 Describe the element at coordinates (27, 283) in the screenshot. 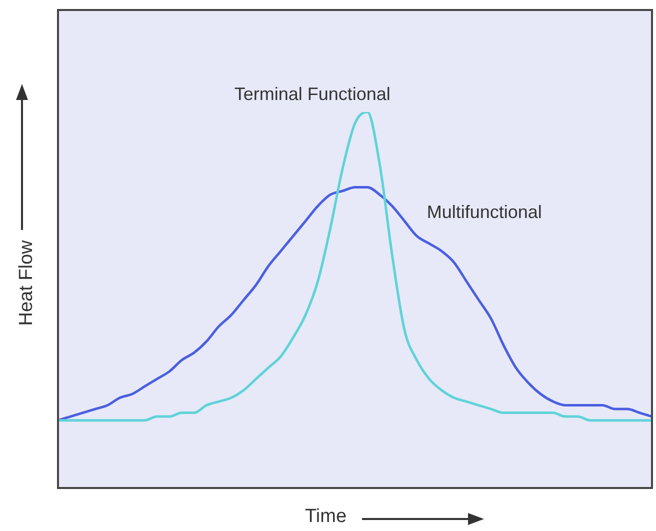

I see `y-axis-title: Heat Flow` at that location.